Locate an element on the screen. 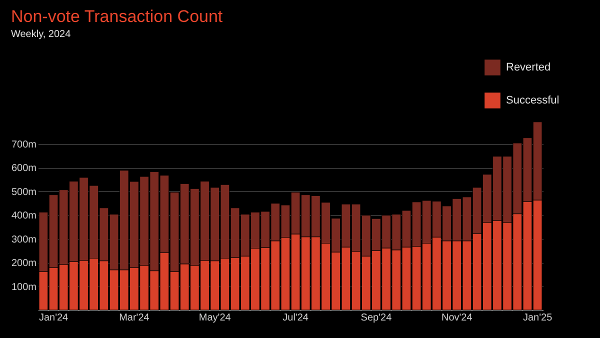 The height and width of the screenshot is (338, 600). x-tick-label: Mar'24 is located at coordinates (134, 318).